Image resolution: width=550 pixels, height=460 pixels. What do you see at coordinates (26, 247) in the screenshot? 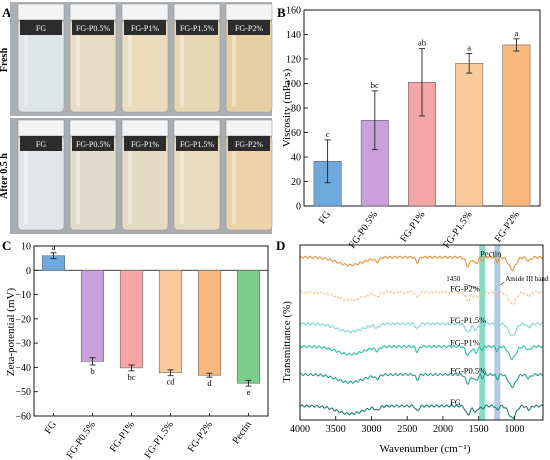
I see `y-tick-label: 10` at bounding box center [26, 247].